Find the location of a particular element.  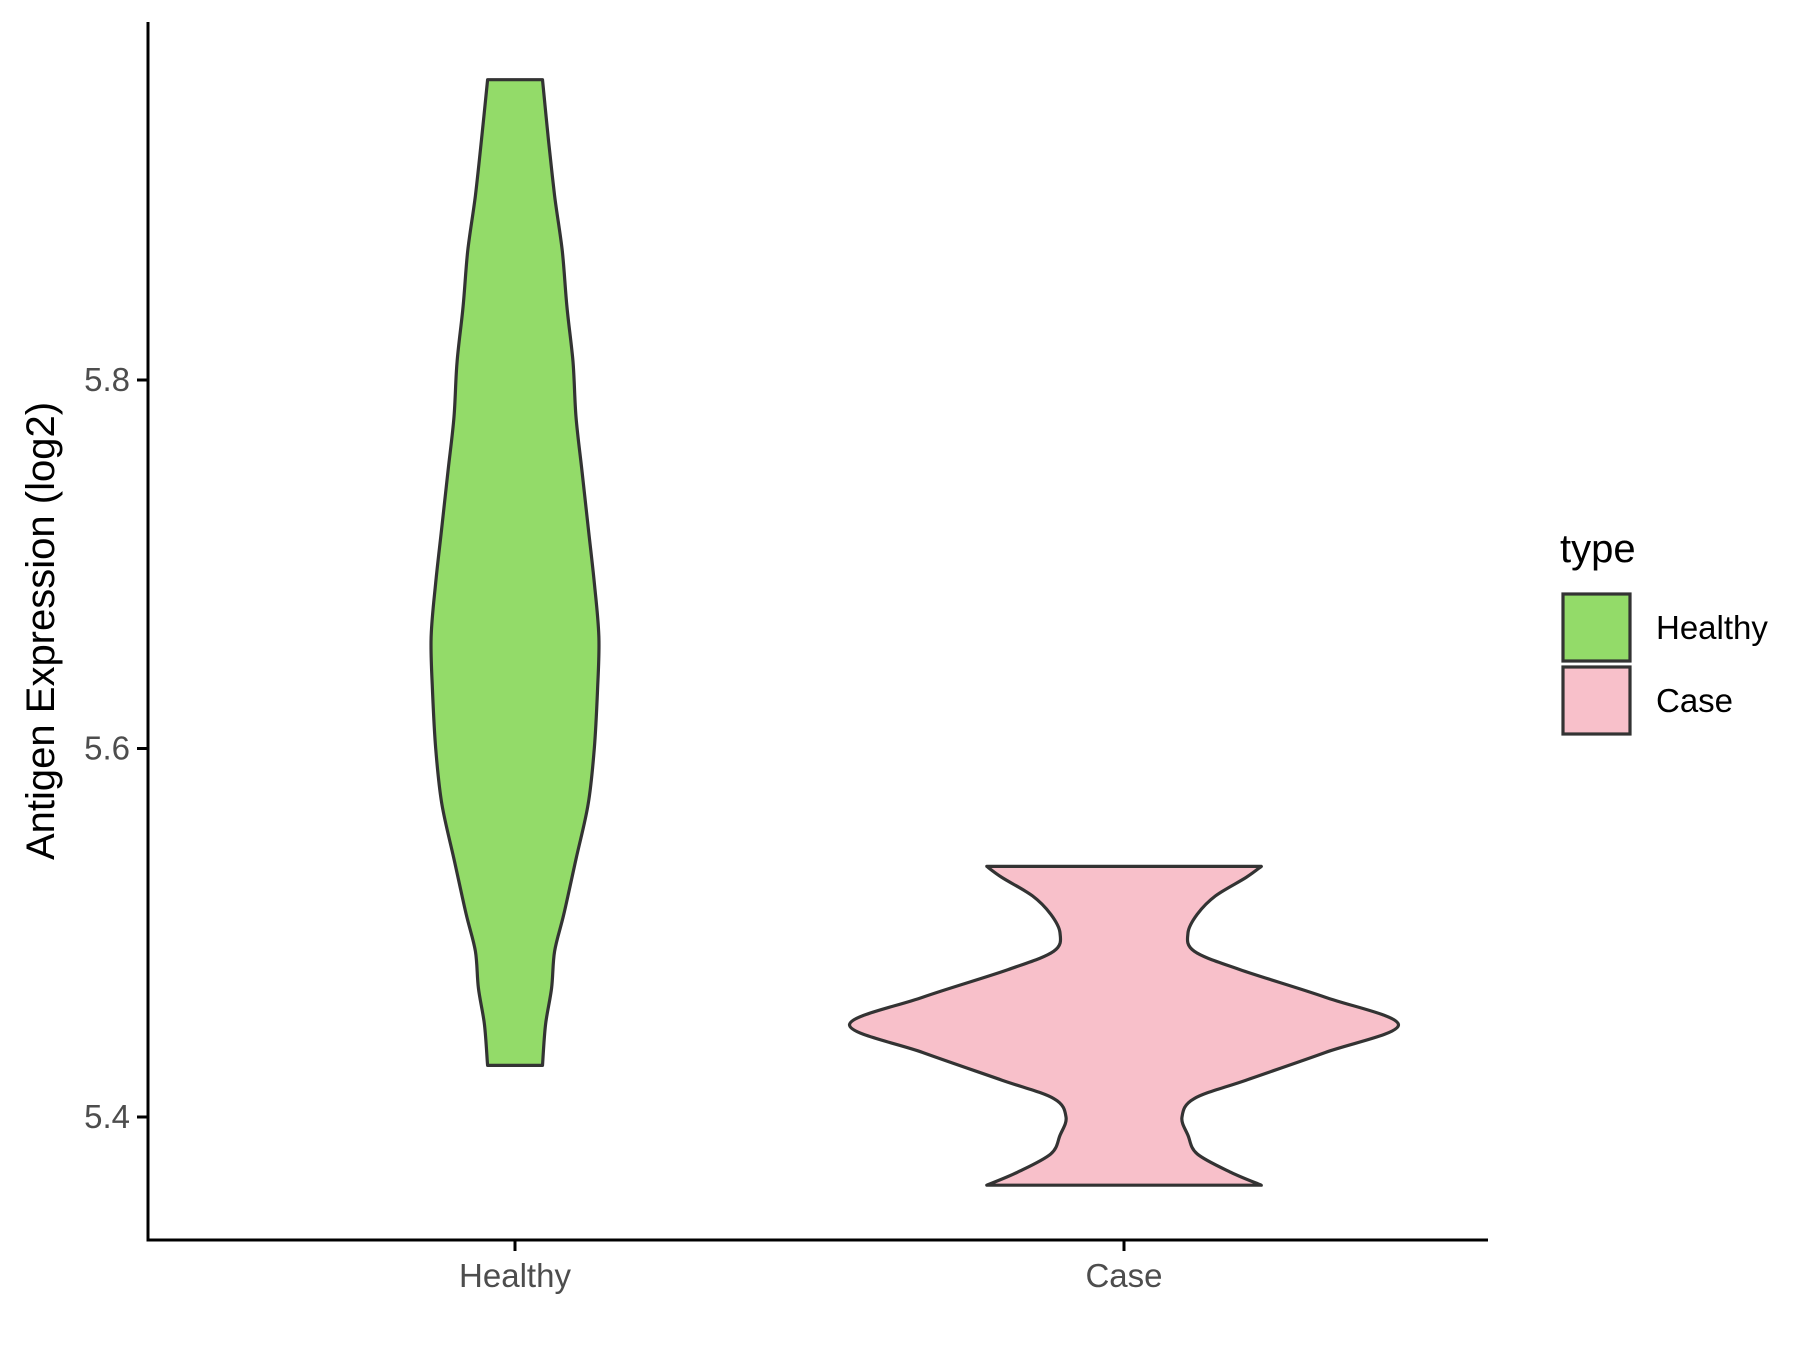

x-tick-label: Case is located at coordinates (1123, 1275).